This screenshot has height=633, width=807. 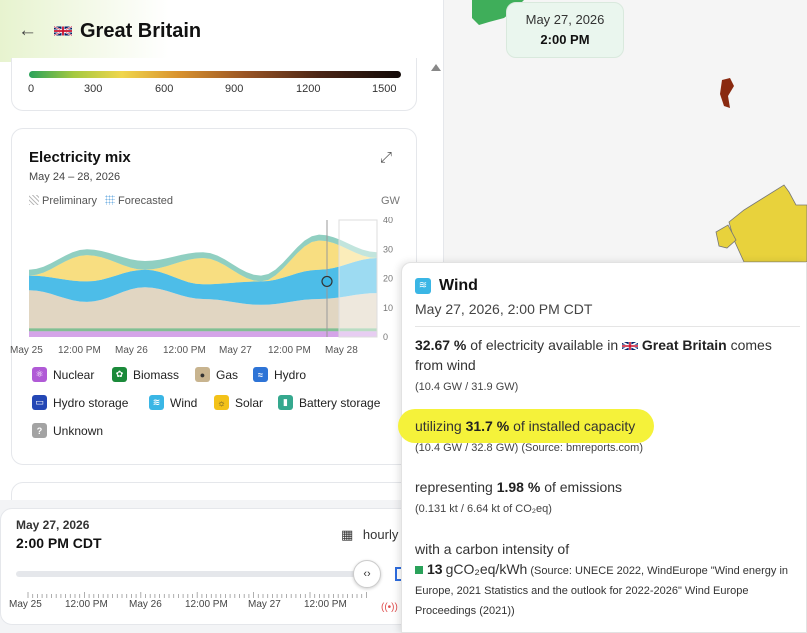 What do you see at coordinates (458, 285) in the screenshot?
I see `tooltip-title: Wind` at bounding box center [458, 285].